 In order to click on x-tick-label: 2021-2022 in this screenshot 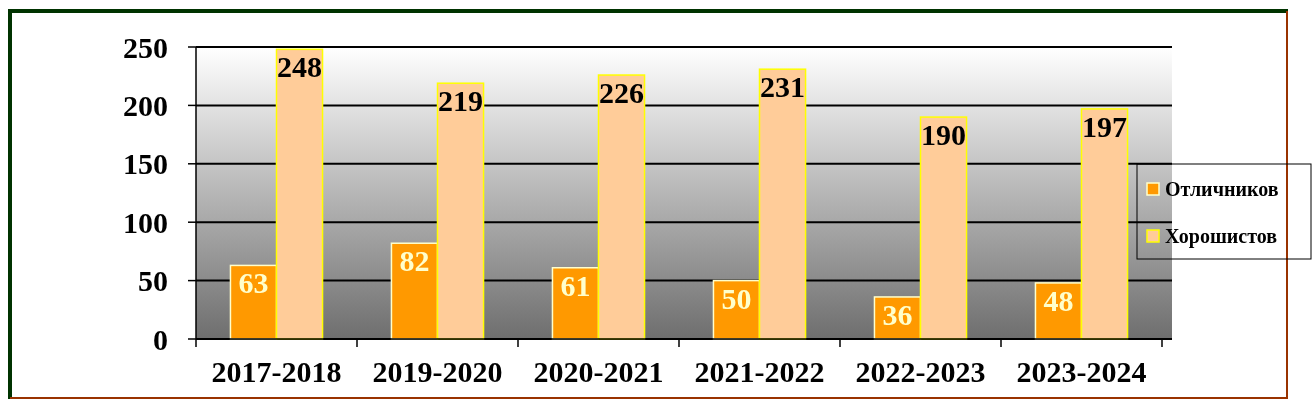, I will do `click(759, 371)`.